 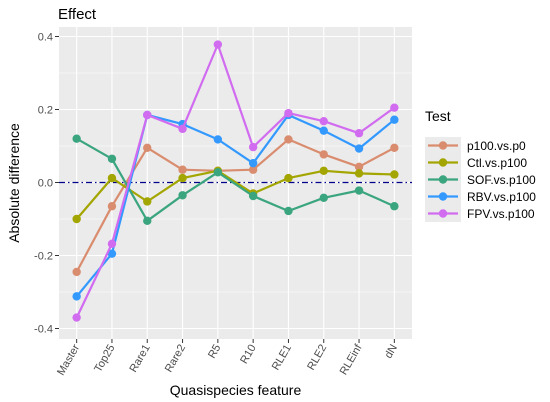 What do you see at coordinates (501, 214) in the screenshot?
I see `legend-label: FPV.vs.p100` at bounding box center [501, 214].